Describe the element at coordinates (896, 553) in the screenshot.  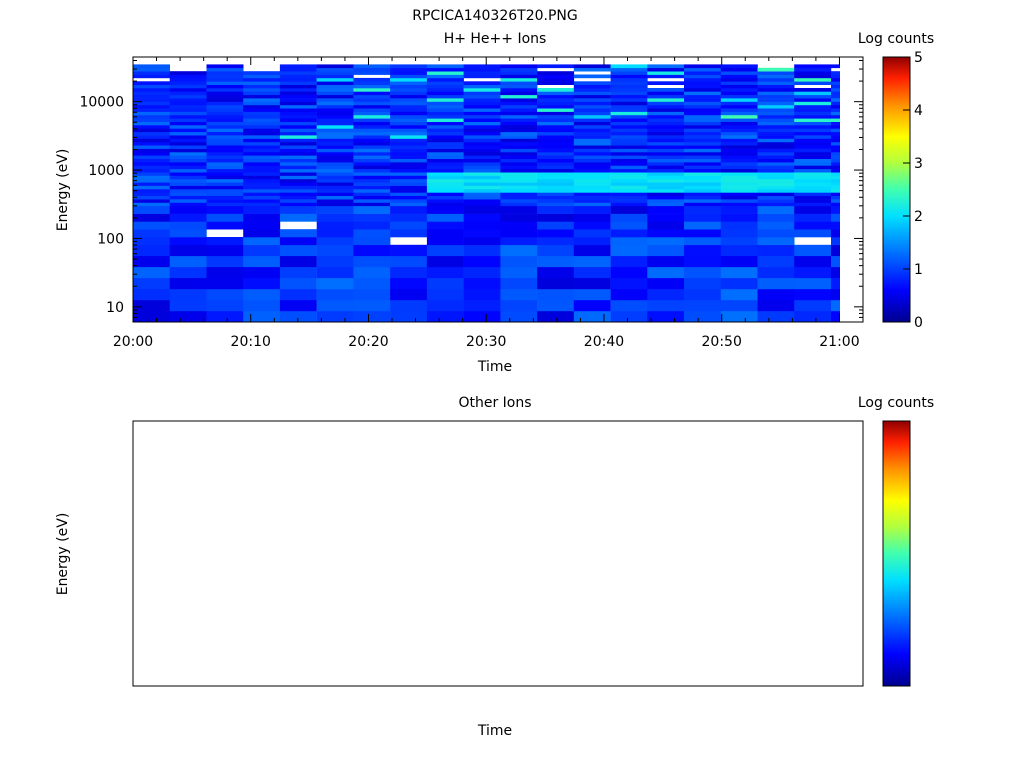
I see `colorbar-frame` at that location.